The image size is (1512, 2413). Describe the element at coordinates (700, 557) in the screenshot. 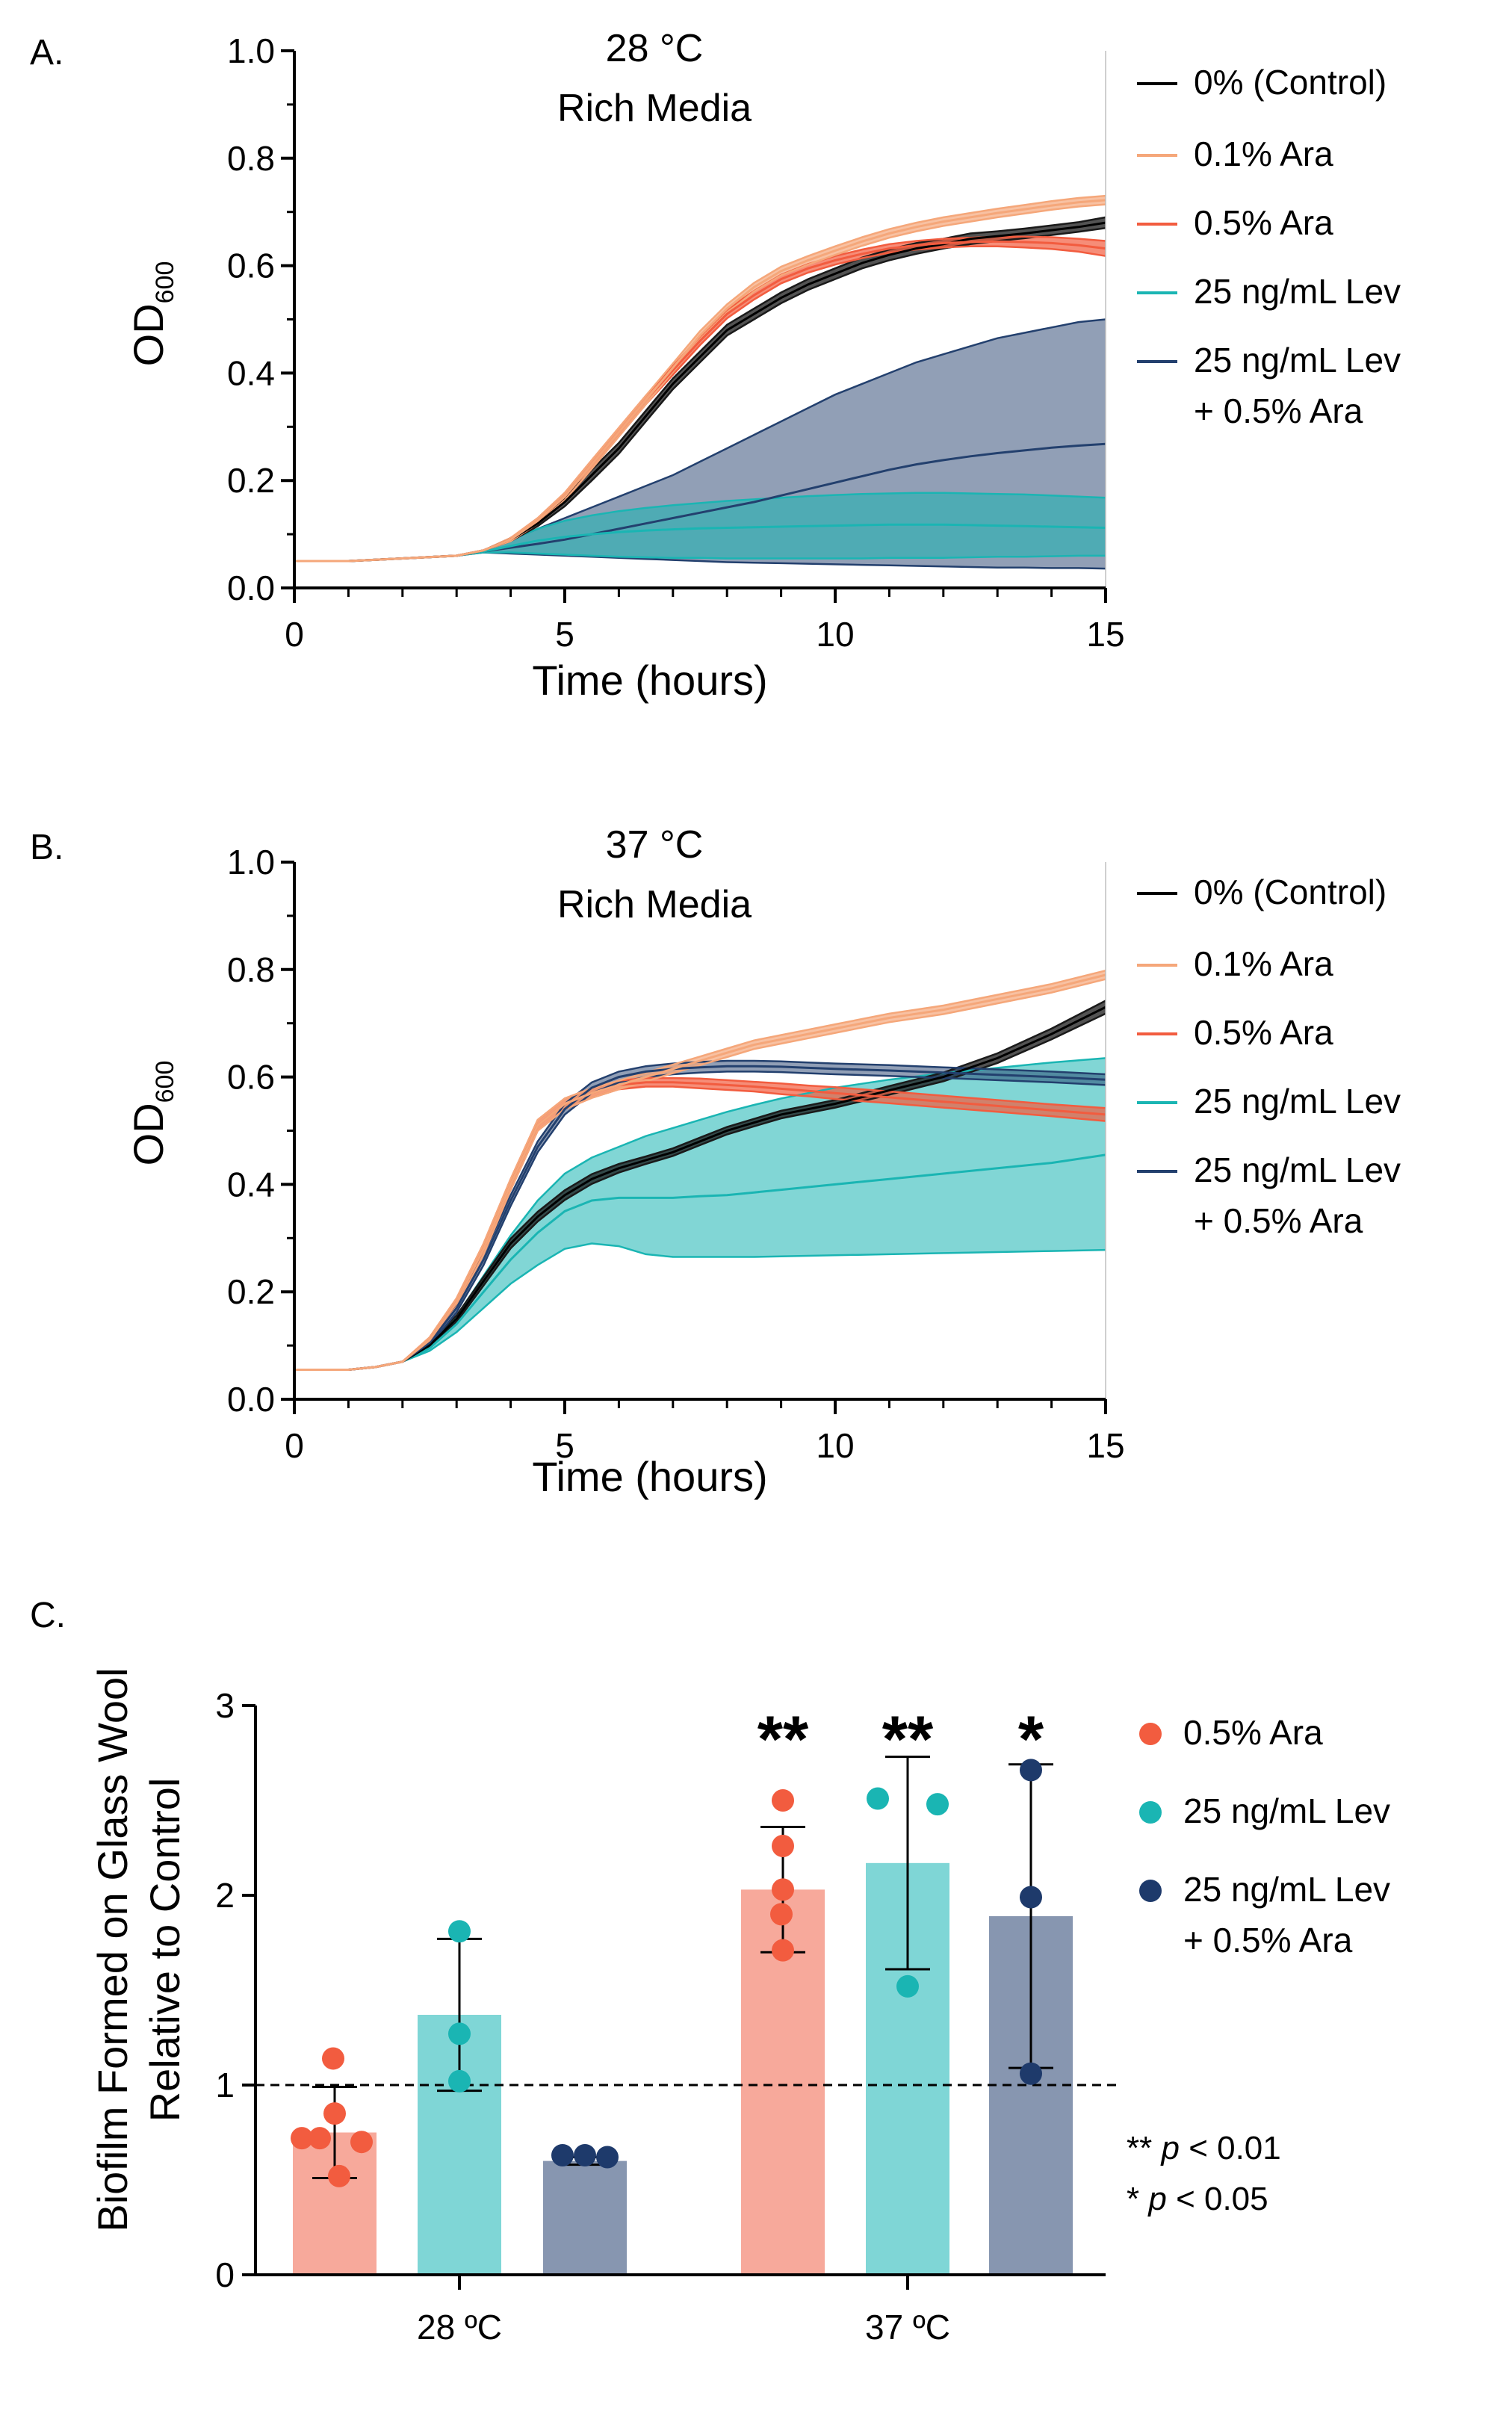

I see `panel-a-lower-lev` at that location.